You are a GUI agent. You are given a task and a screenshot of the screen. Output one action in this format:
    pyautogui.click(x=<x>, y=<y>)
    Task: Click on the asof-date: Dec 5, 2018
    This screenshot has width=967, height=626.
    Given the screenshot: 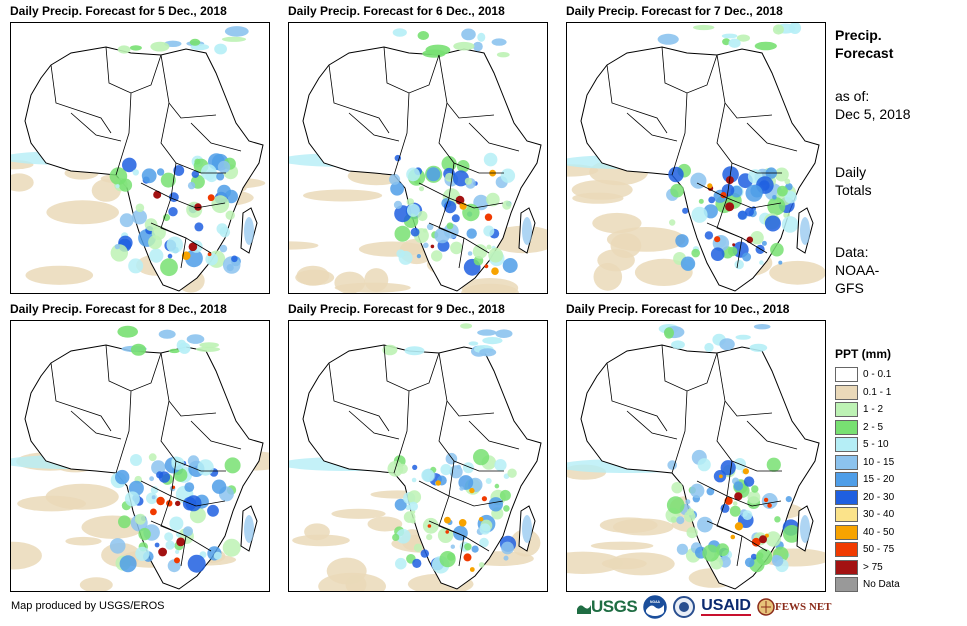 What is the action you would take?
    pyautogui.click(x=873, y=114)
    